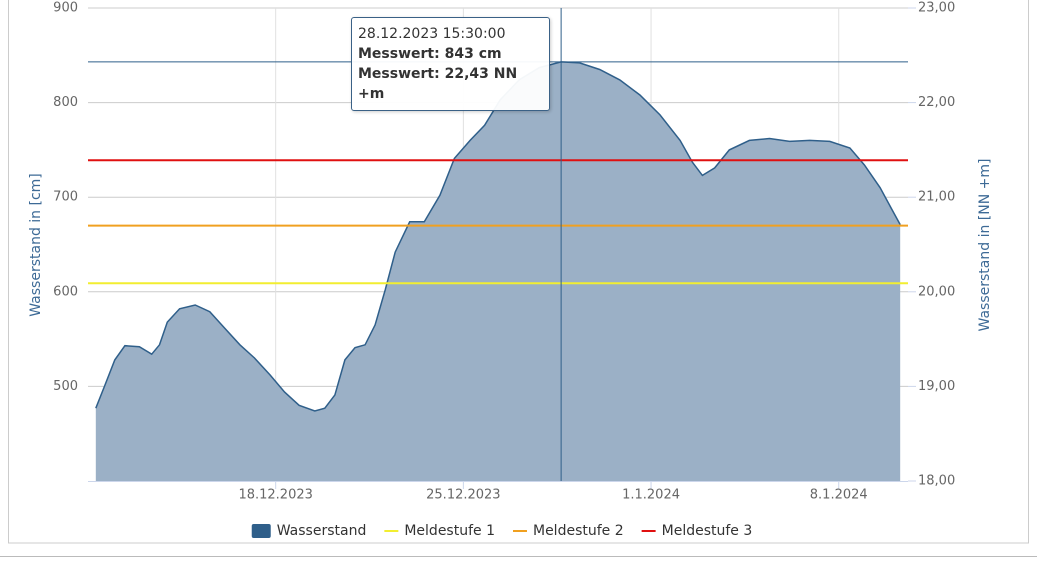 The image size is (1037, 570). Describe the element at coordinates (65, 197) in the screenshot. I see `y-tick-label: 700` at that location.